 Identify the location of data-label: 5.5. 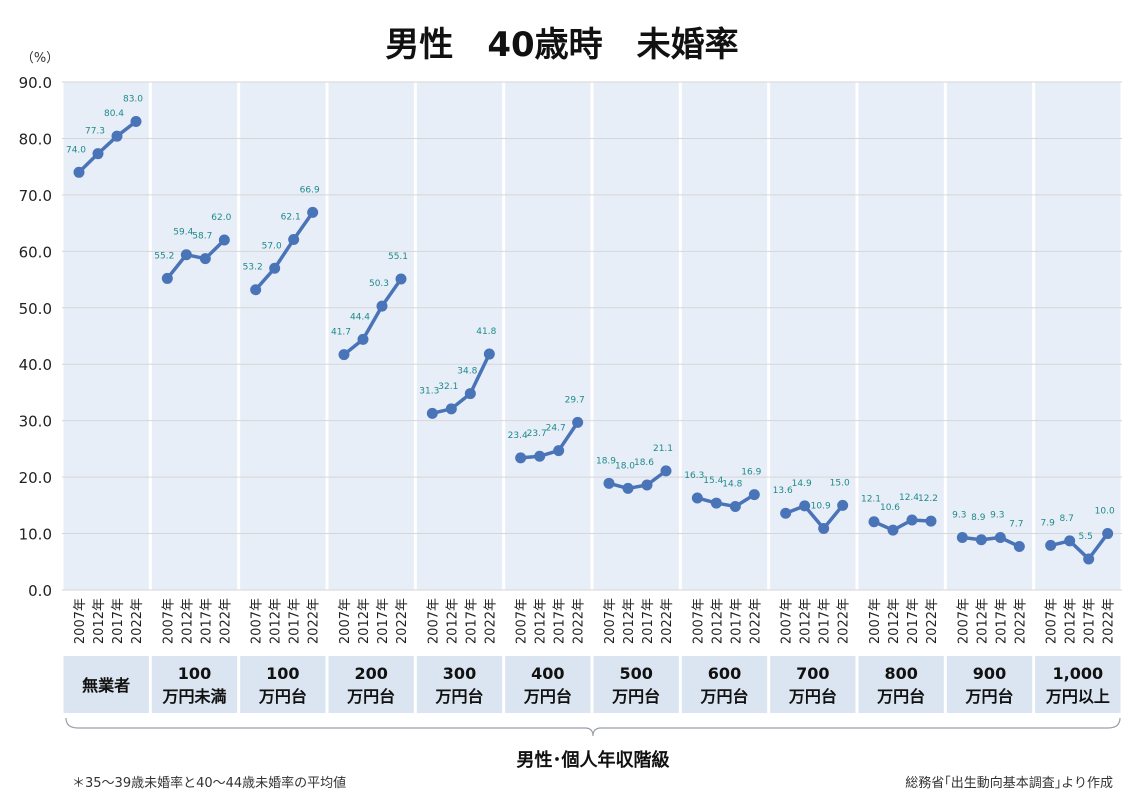
(1086, 537).